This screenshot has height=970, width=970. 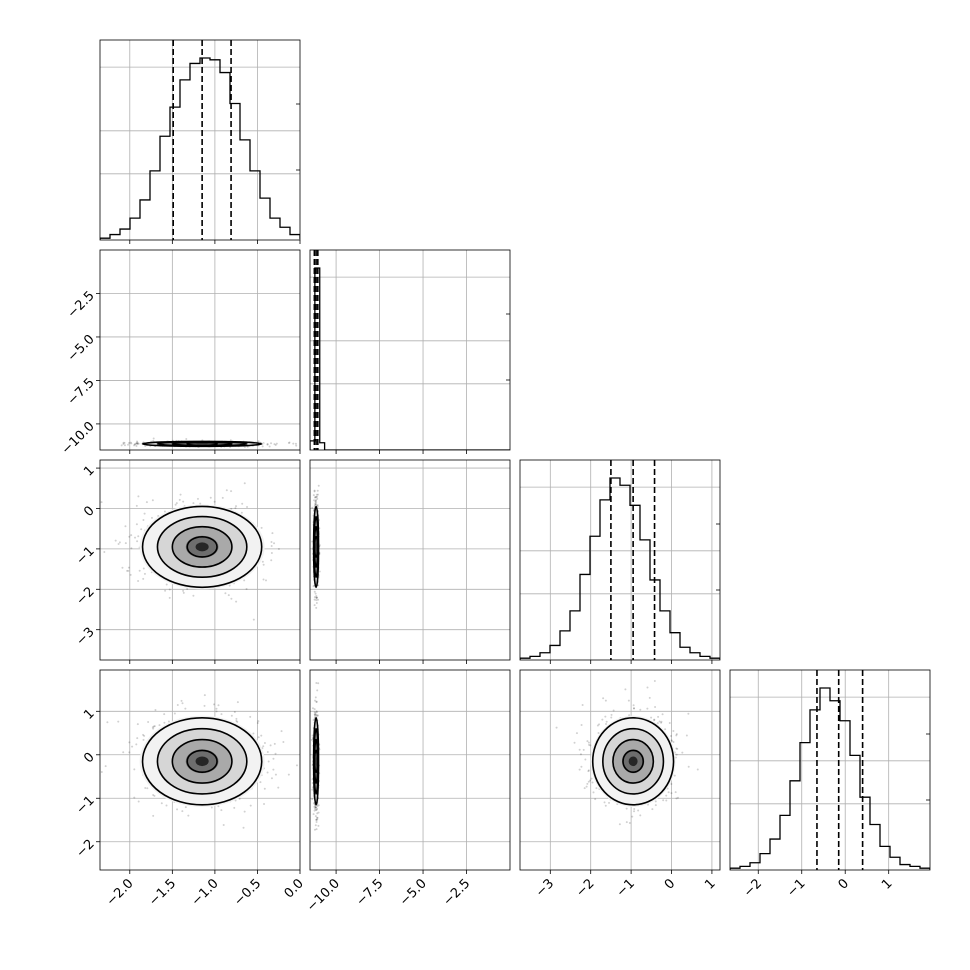 I want to click on ytick-label: 0, so click(x=89, y=758).